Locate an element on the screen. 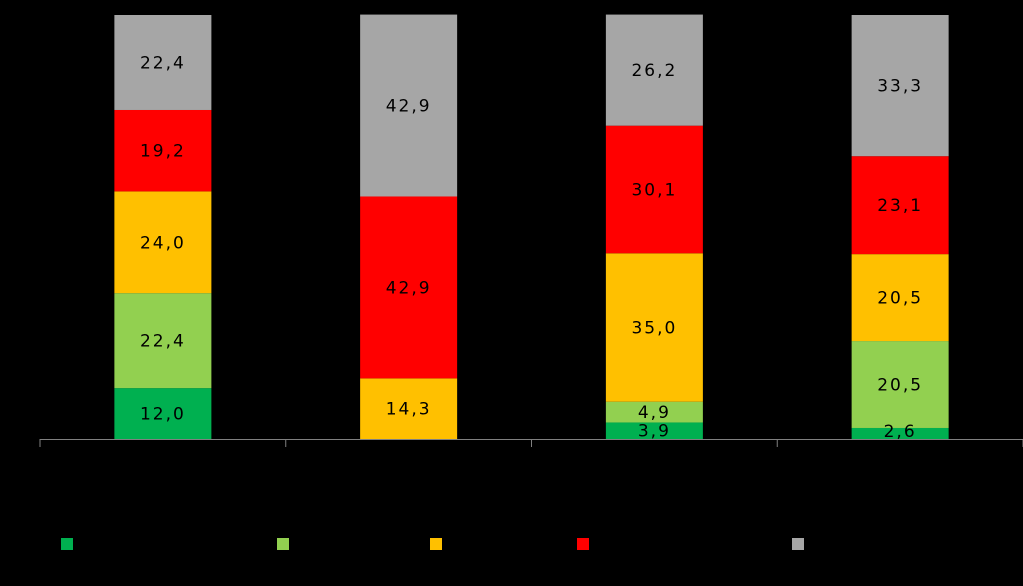 This screenshot has width=1023, height=586. data-label-1-3: 24,0 is located at coordinates (163, 243).